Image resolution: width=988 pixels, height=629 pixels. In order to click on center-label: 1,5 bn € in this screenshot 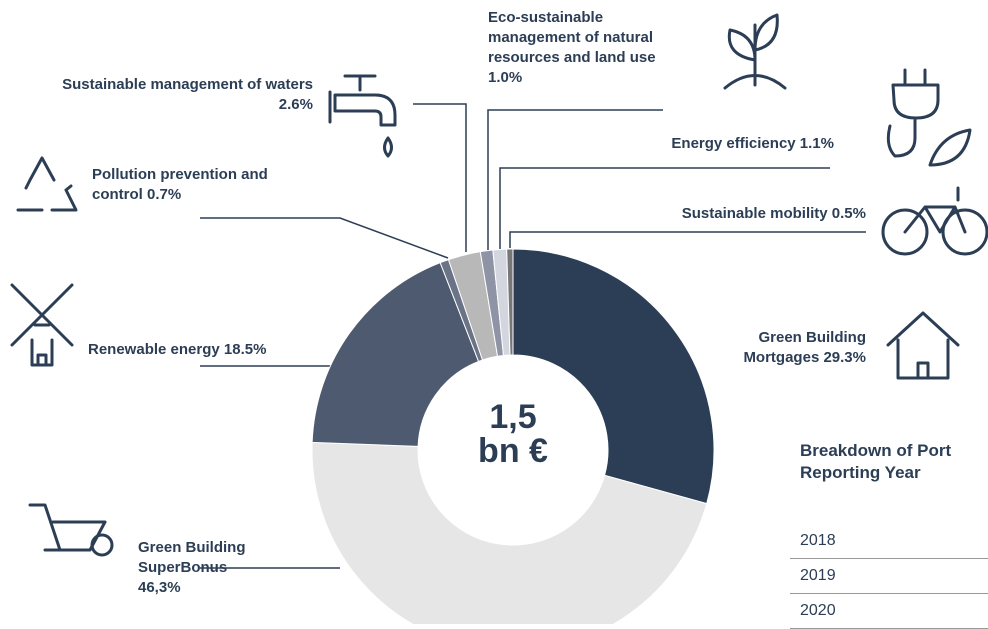, I will do `click(513, 434)`.